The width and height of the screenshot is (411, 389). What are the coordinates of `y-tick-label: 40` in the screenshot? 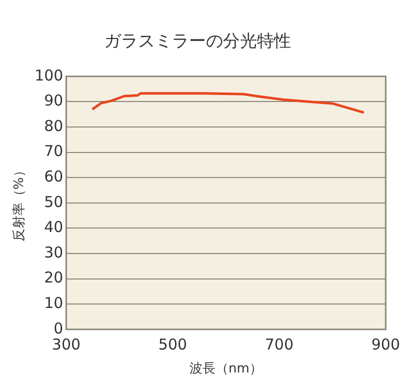 It's located at (54, 227).